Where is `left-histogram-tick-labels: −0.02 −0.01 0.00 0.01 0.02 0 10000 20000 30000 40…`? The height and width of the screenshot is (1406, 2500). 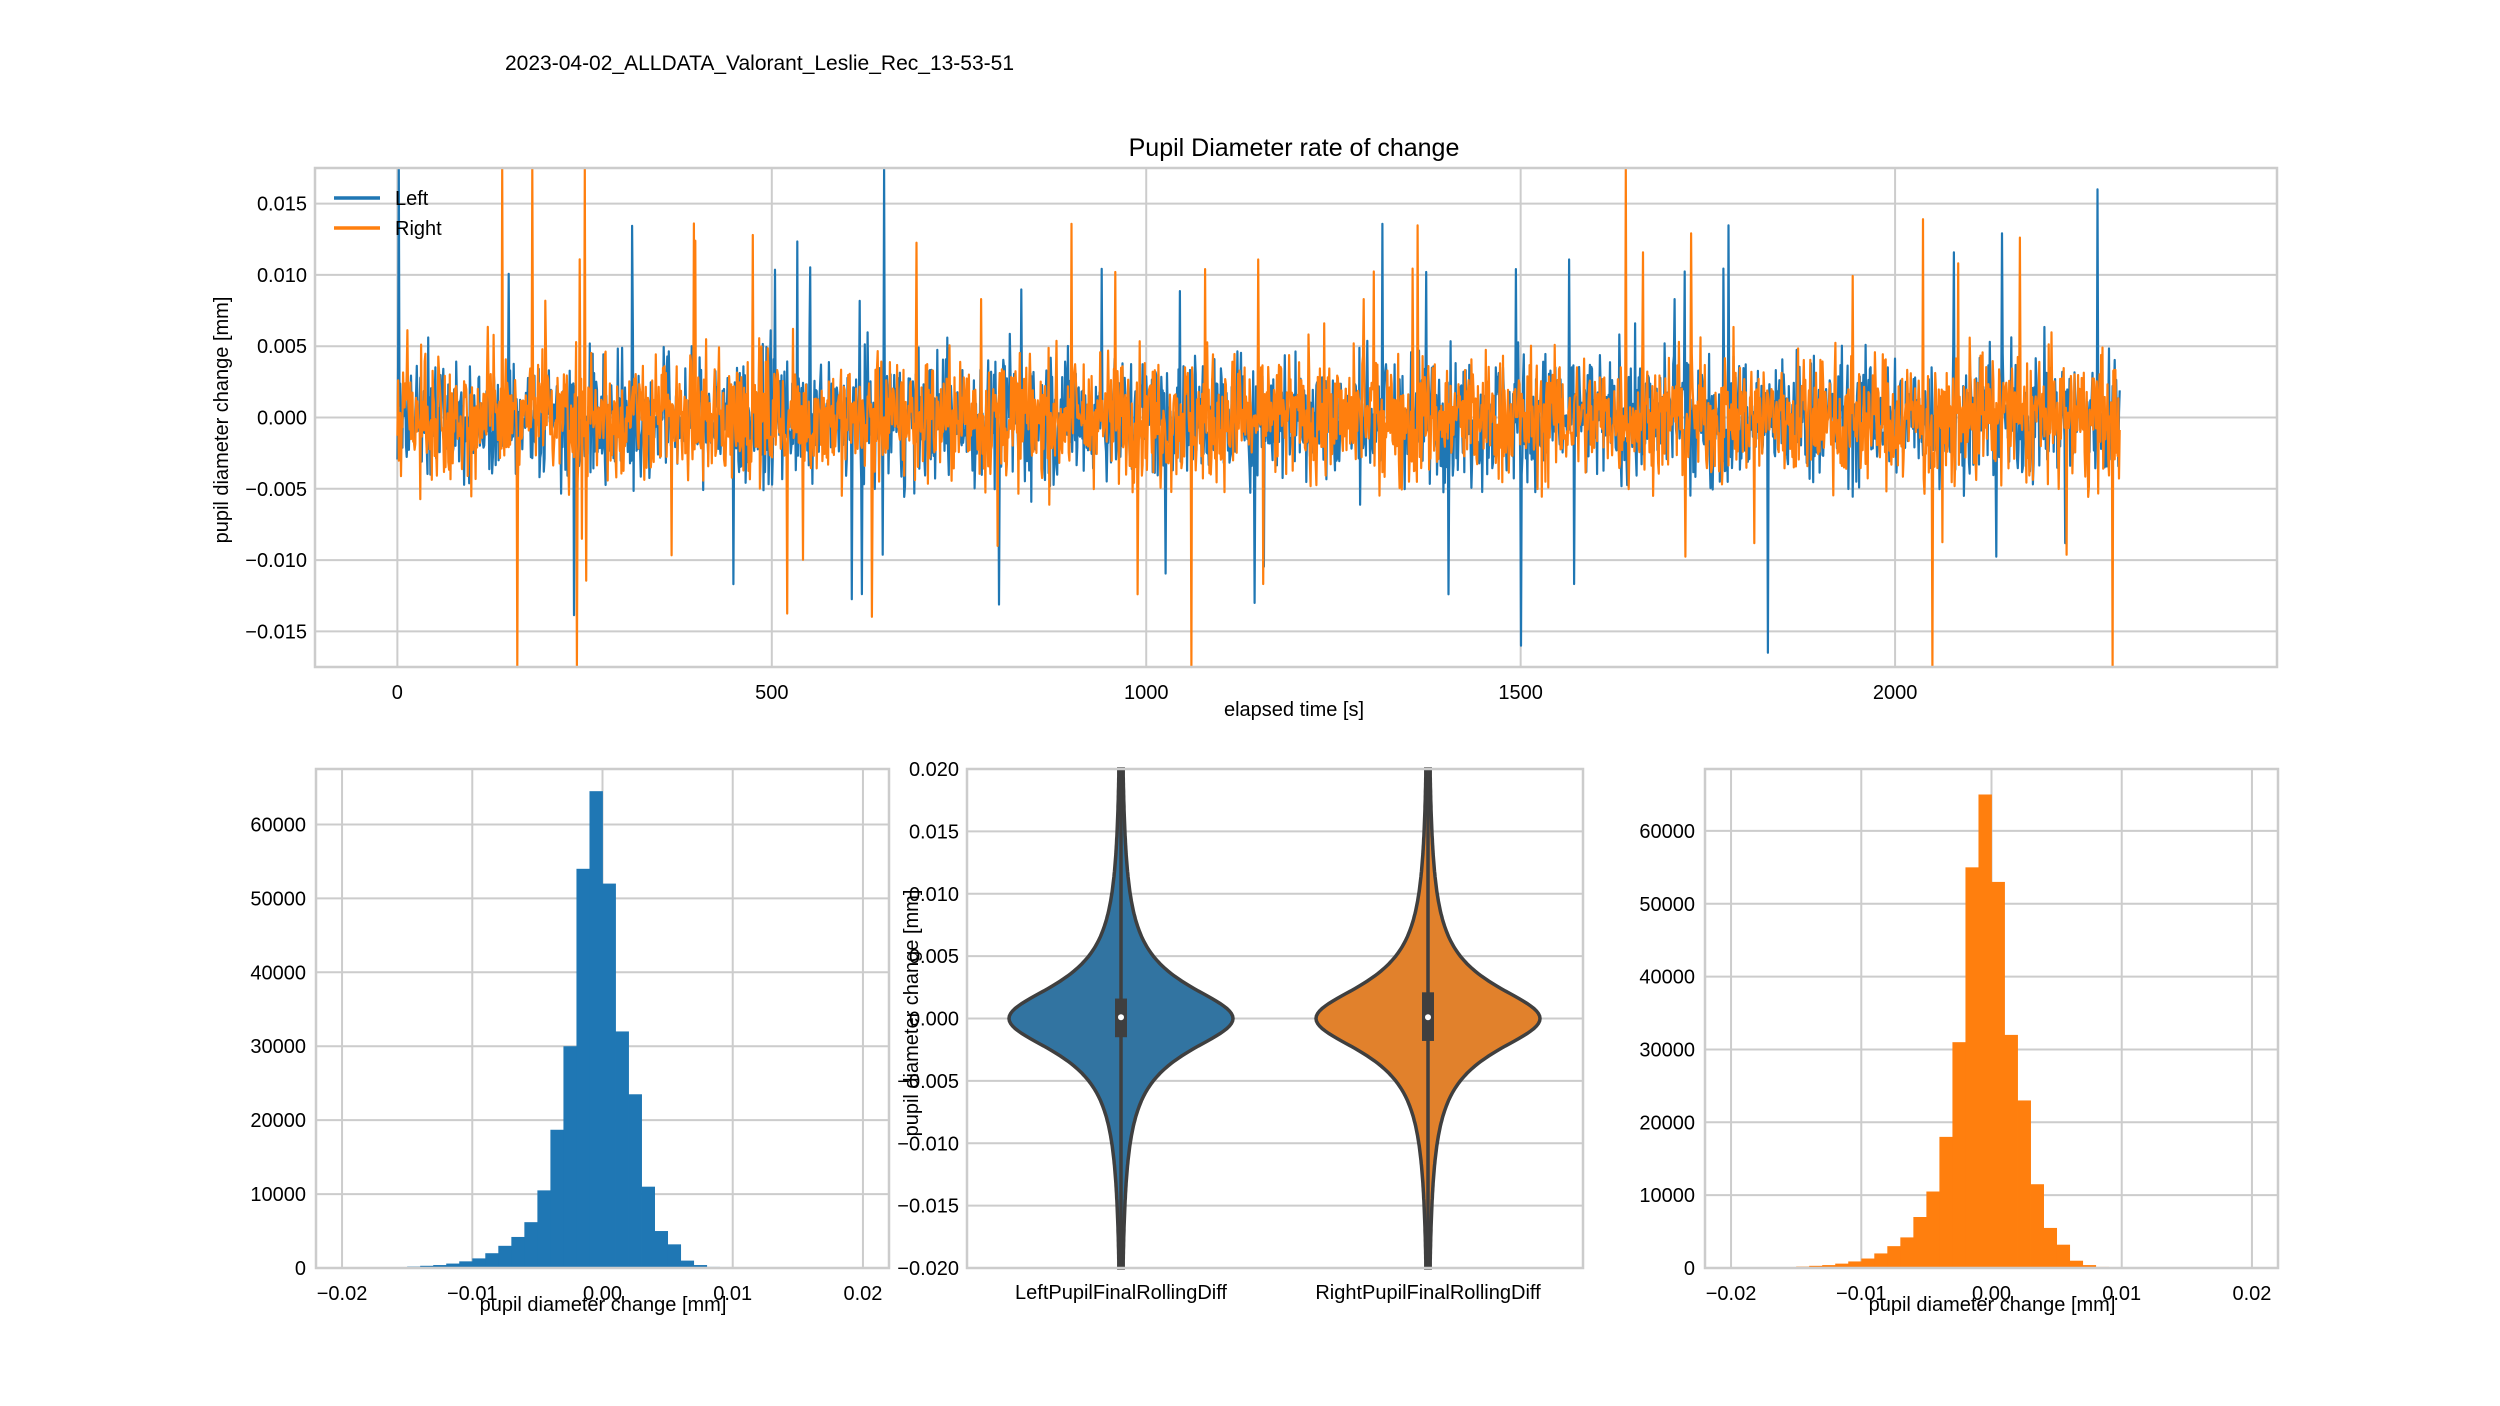
left-histogram-tick-labels: −0.02 −0.01 0.00 0.01 0.02 0 10000 20000 30000 40… is located at coordinates (566, 1059).